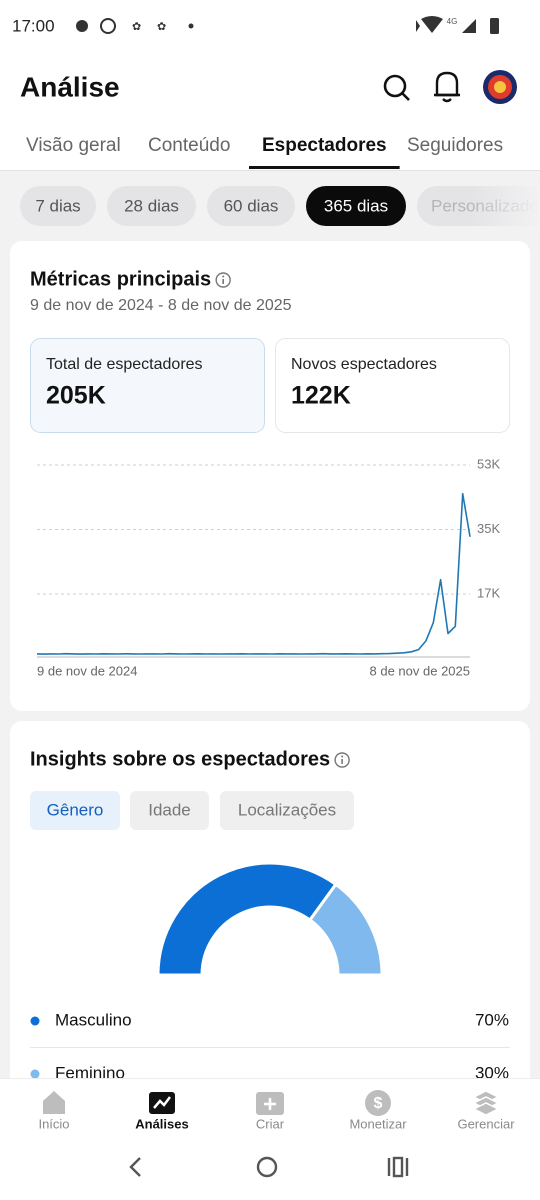 The height and width of the screenshot is (1200, 540). Describe the element at coordinates (90, 1072) in the screenshot. I see `legend-label: Feminino` at that location.